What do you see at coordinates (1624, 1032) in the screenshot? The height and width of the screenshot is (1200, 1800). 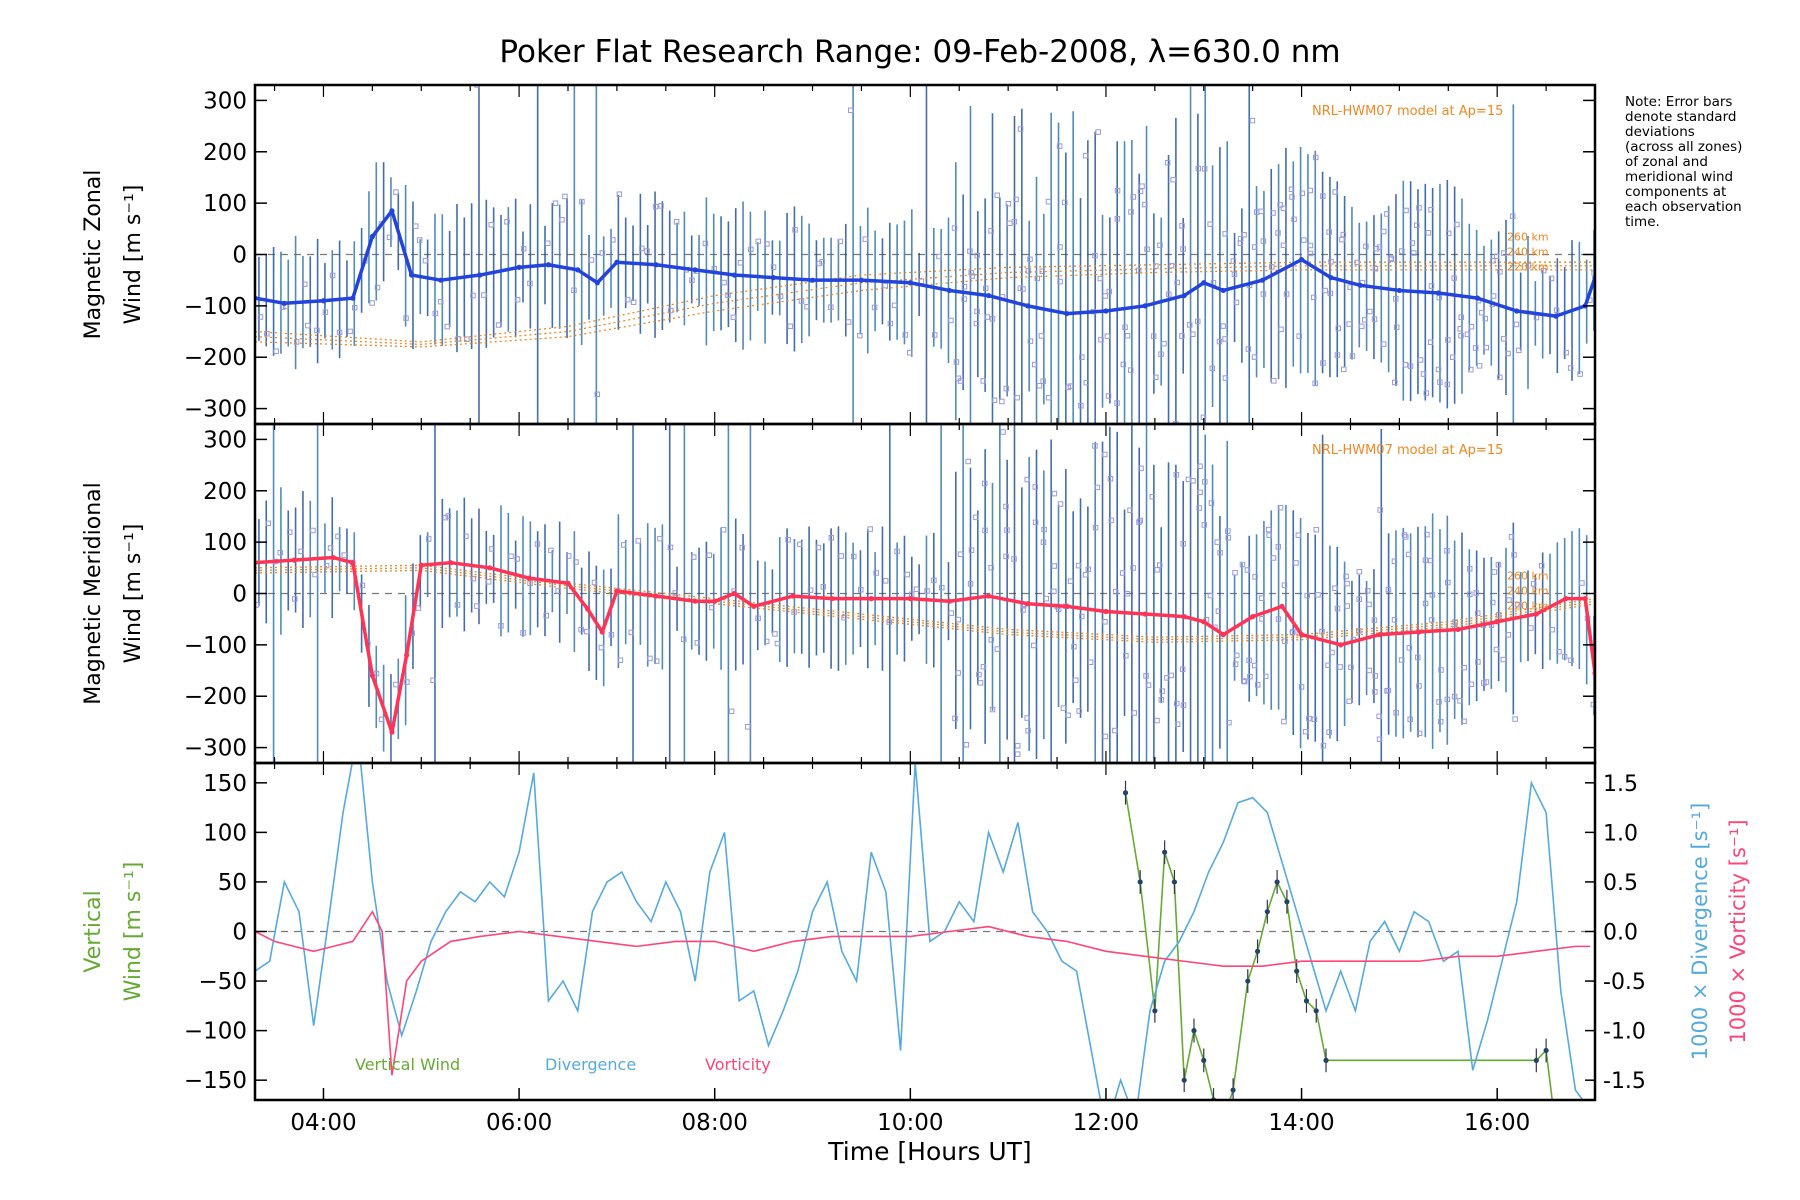 I see `right-tick-label: -1.0` at bounding box center [1624, 1032].